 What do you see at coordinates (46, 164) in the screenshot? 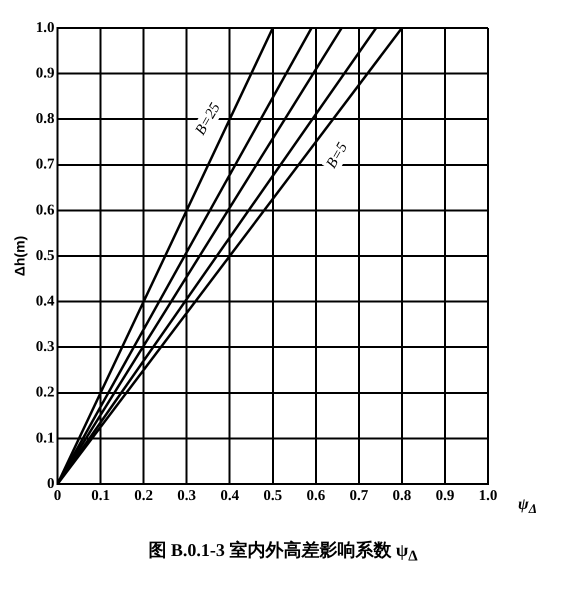
I see `y-tick-label: 0.7` at bounding box center [46, 164].